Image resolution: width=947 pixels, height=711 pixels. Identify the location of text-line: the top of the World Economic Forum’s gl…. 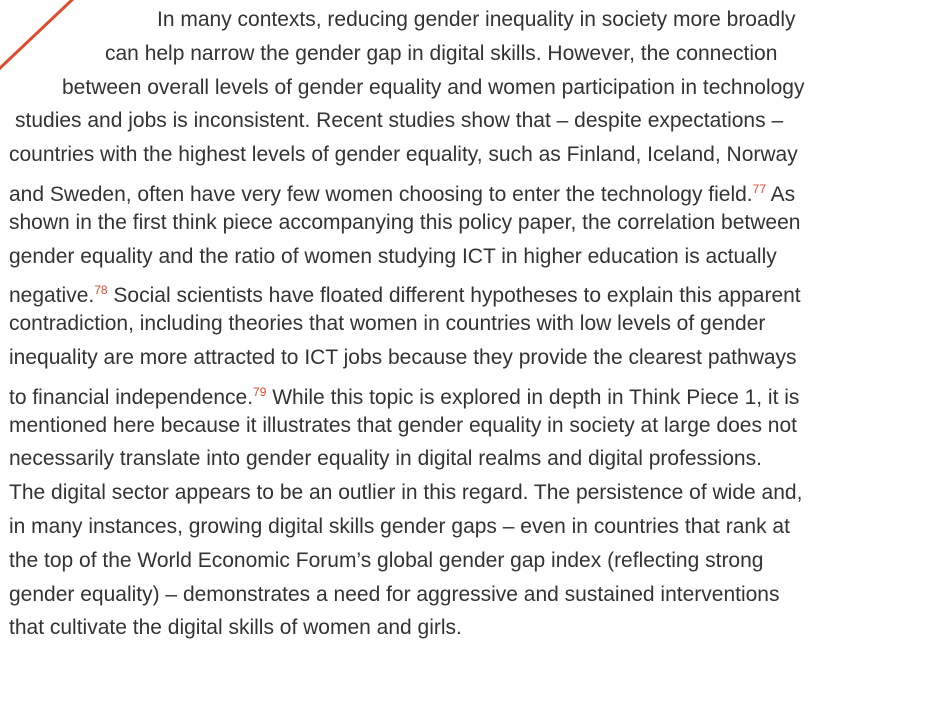
(386, 561).